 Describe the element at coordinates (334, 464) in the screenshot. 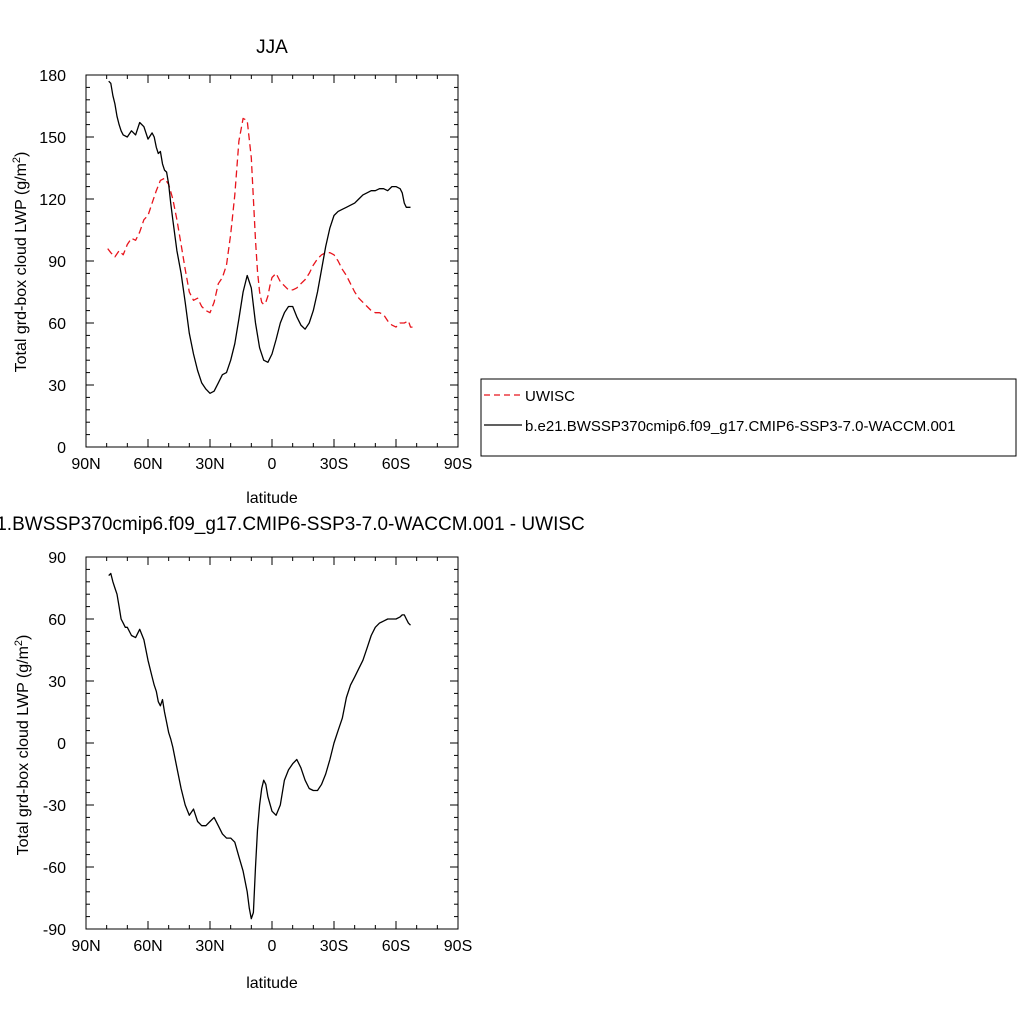

I see `top-x-tick-label: 30S` at that location.